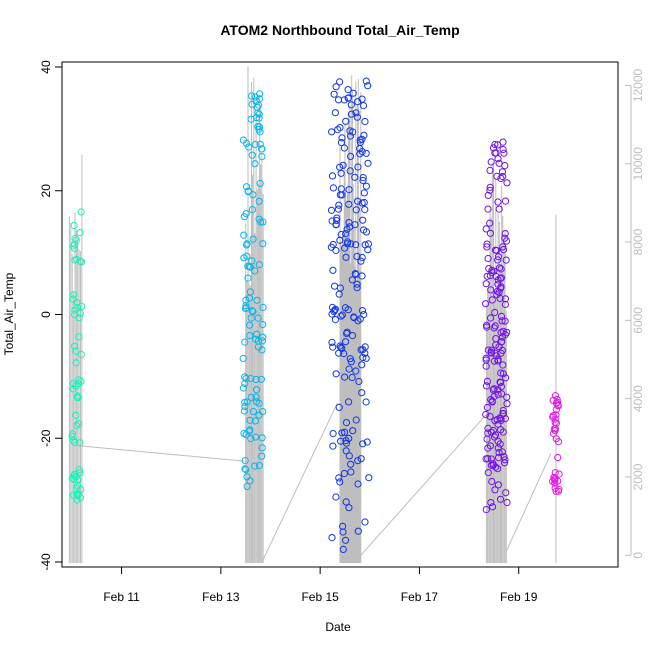 This screenshot has height=650, width=650. Describe the element at coordinates (320, 597) in the screenshot. I see `x-tick-label: Feb 15` at that location.